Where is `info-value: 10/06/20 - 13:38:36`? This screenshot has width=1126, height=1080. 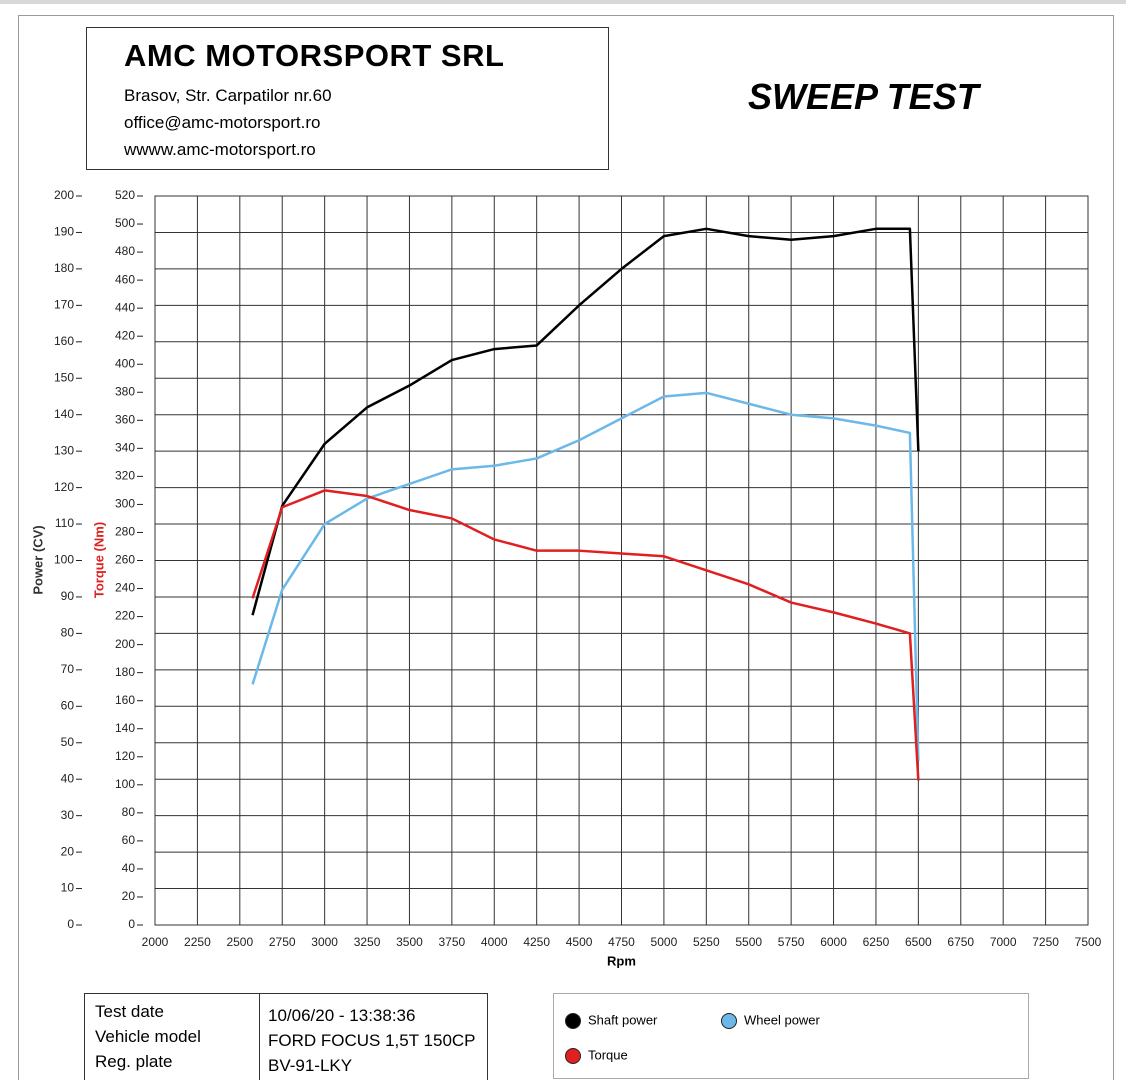
info-value: 10/06/20 - 13:38:36 is located at coordinates (342, 1015).